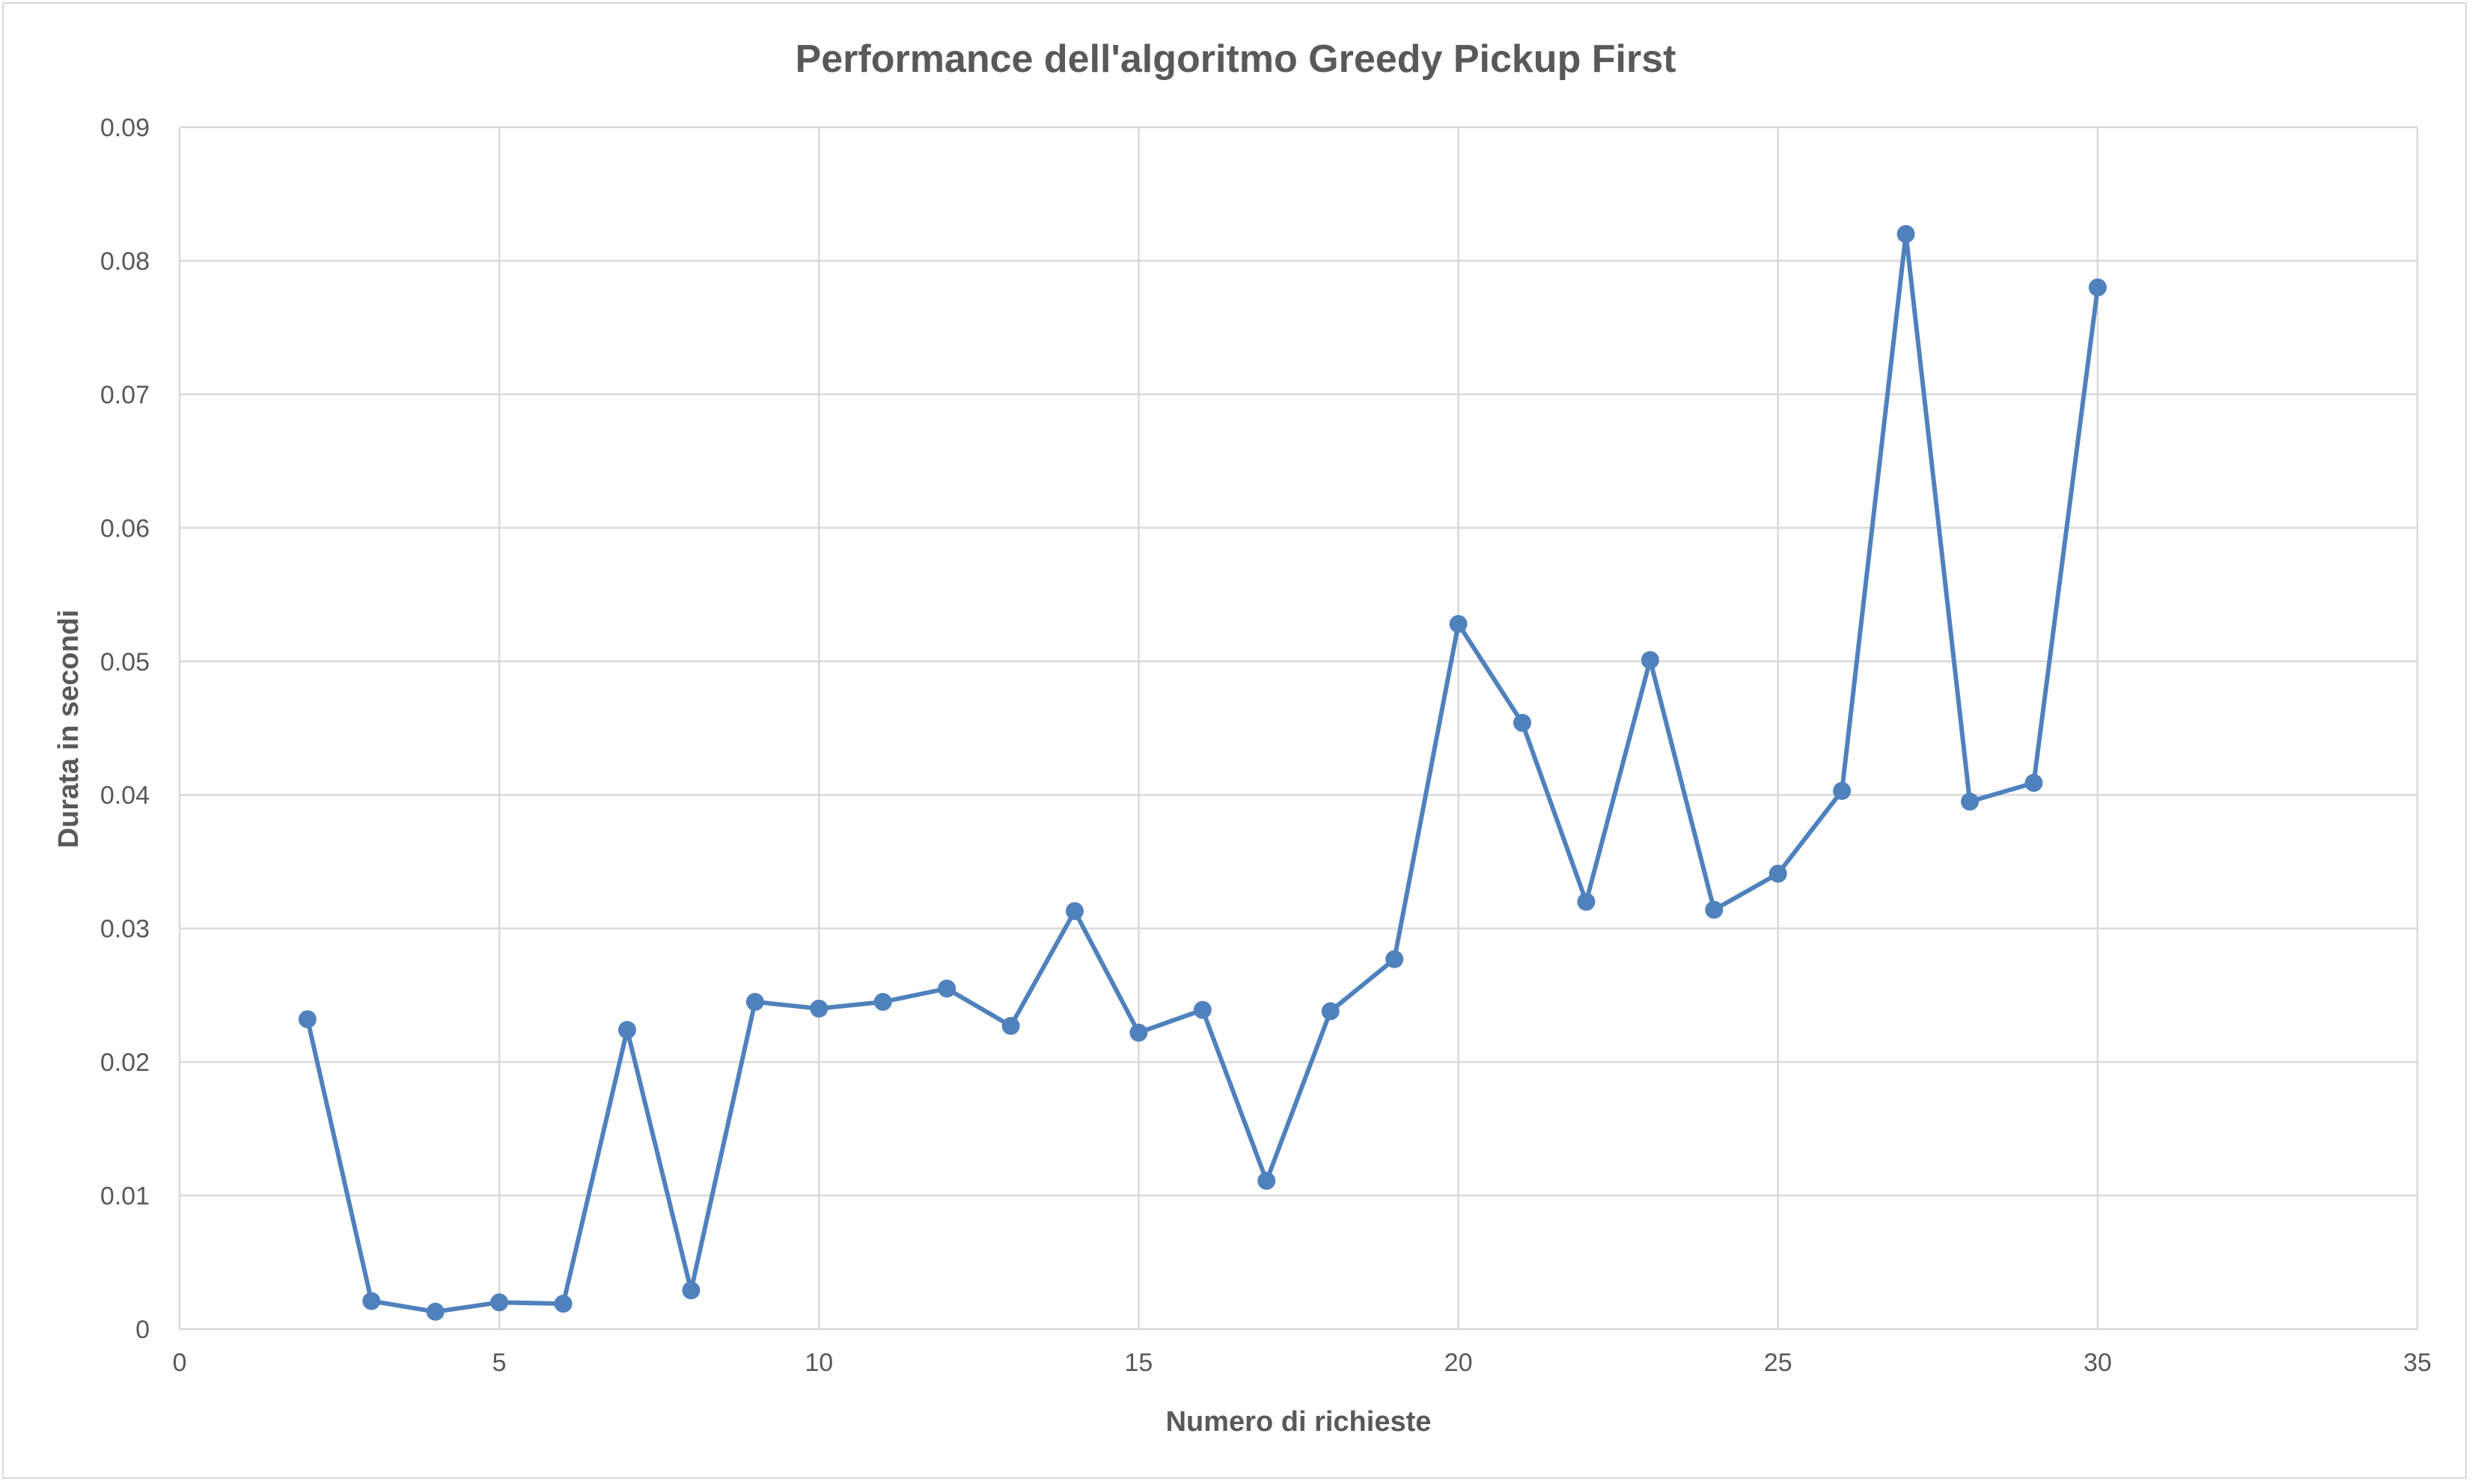 The height and width of the screenshot is (1484, 2472). I want to click on y-tick-label: 0.05, so click(125, 662).